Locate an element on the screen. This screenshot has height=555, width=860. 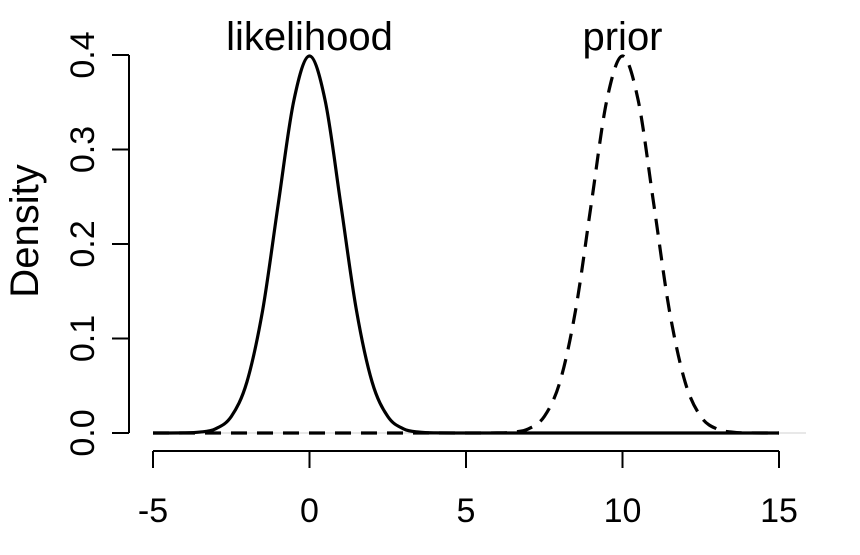
x-ticks: -5 0 5 10 15 is located at coordinates (468, 490).